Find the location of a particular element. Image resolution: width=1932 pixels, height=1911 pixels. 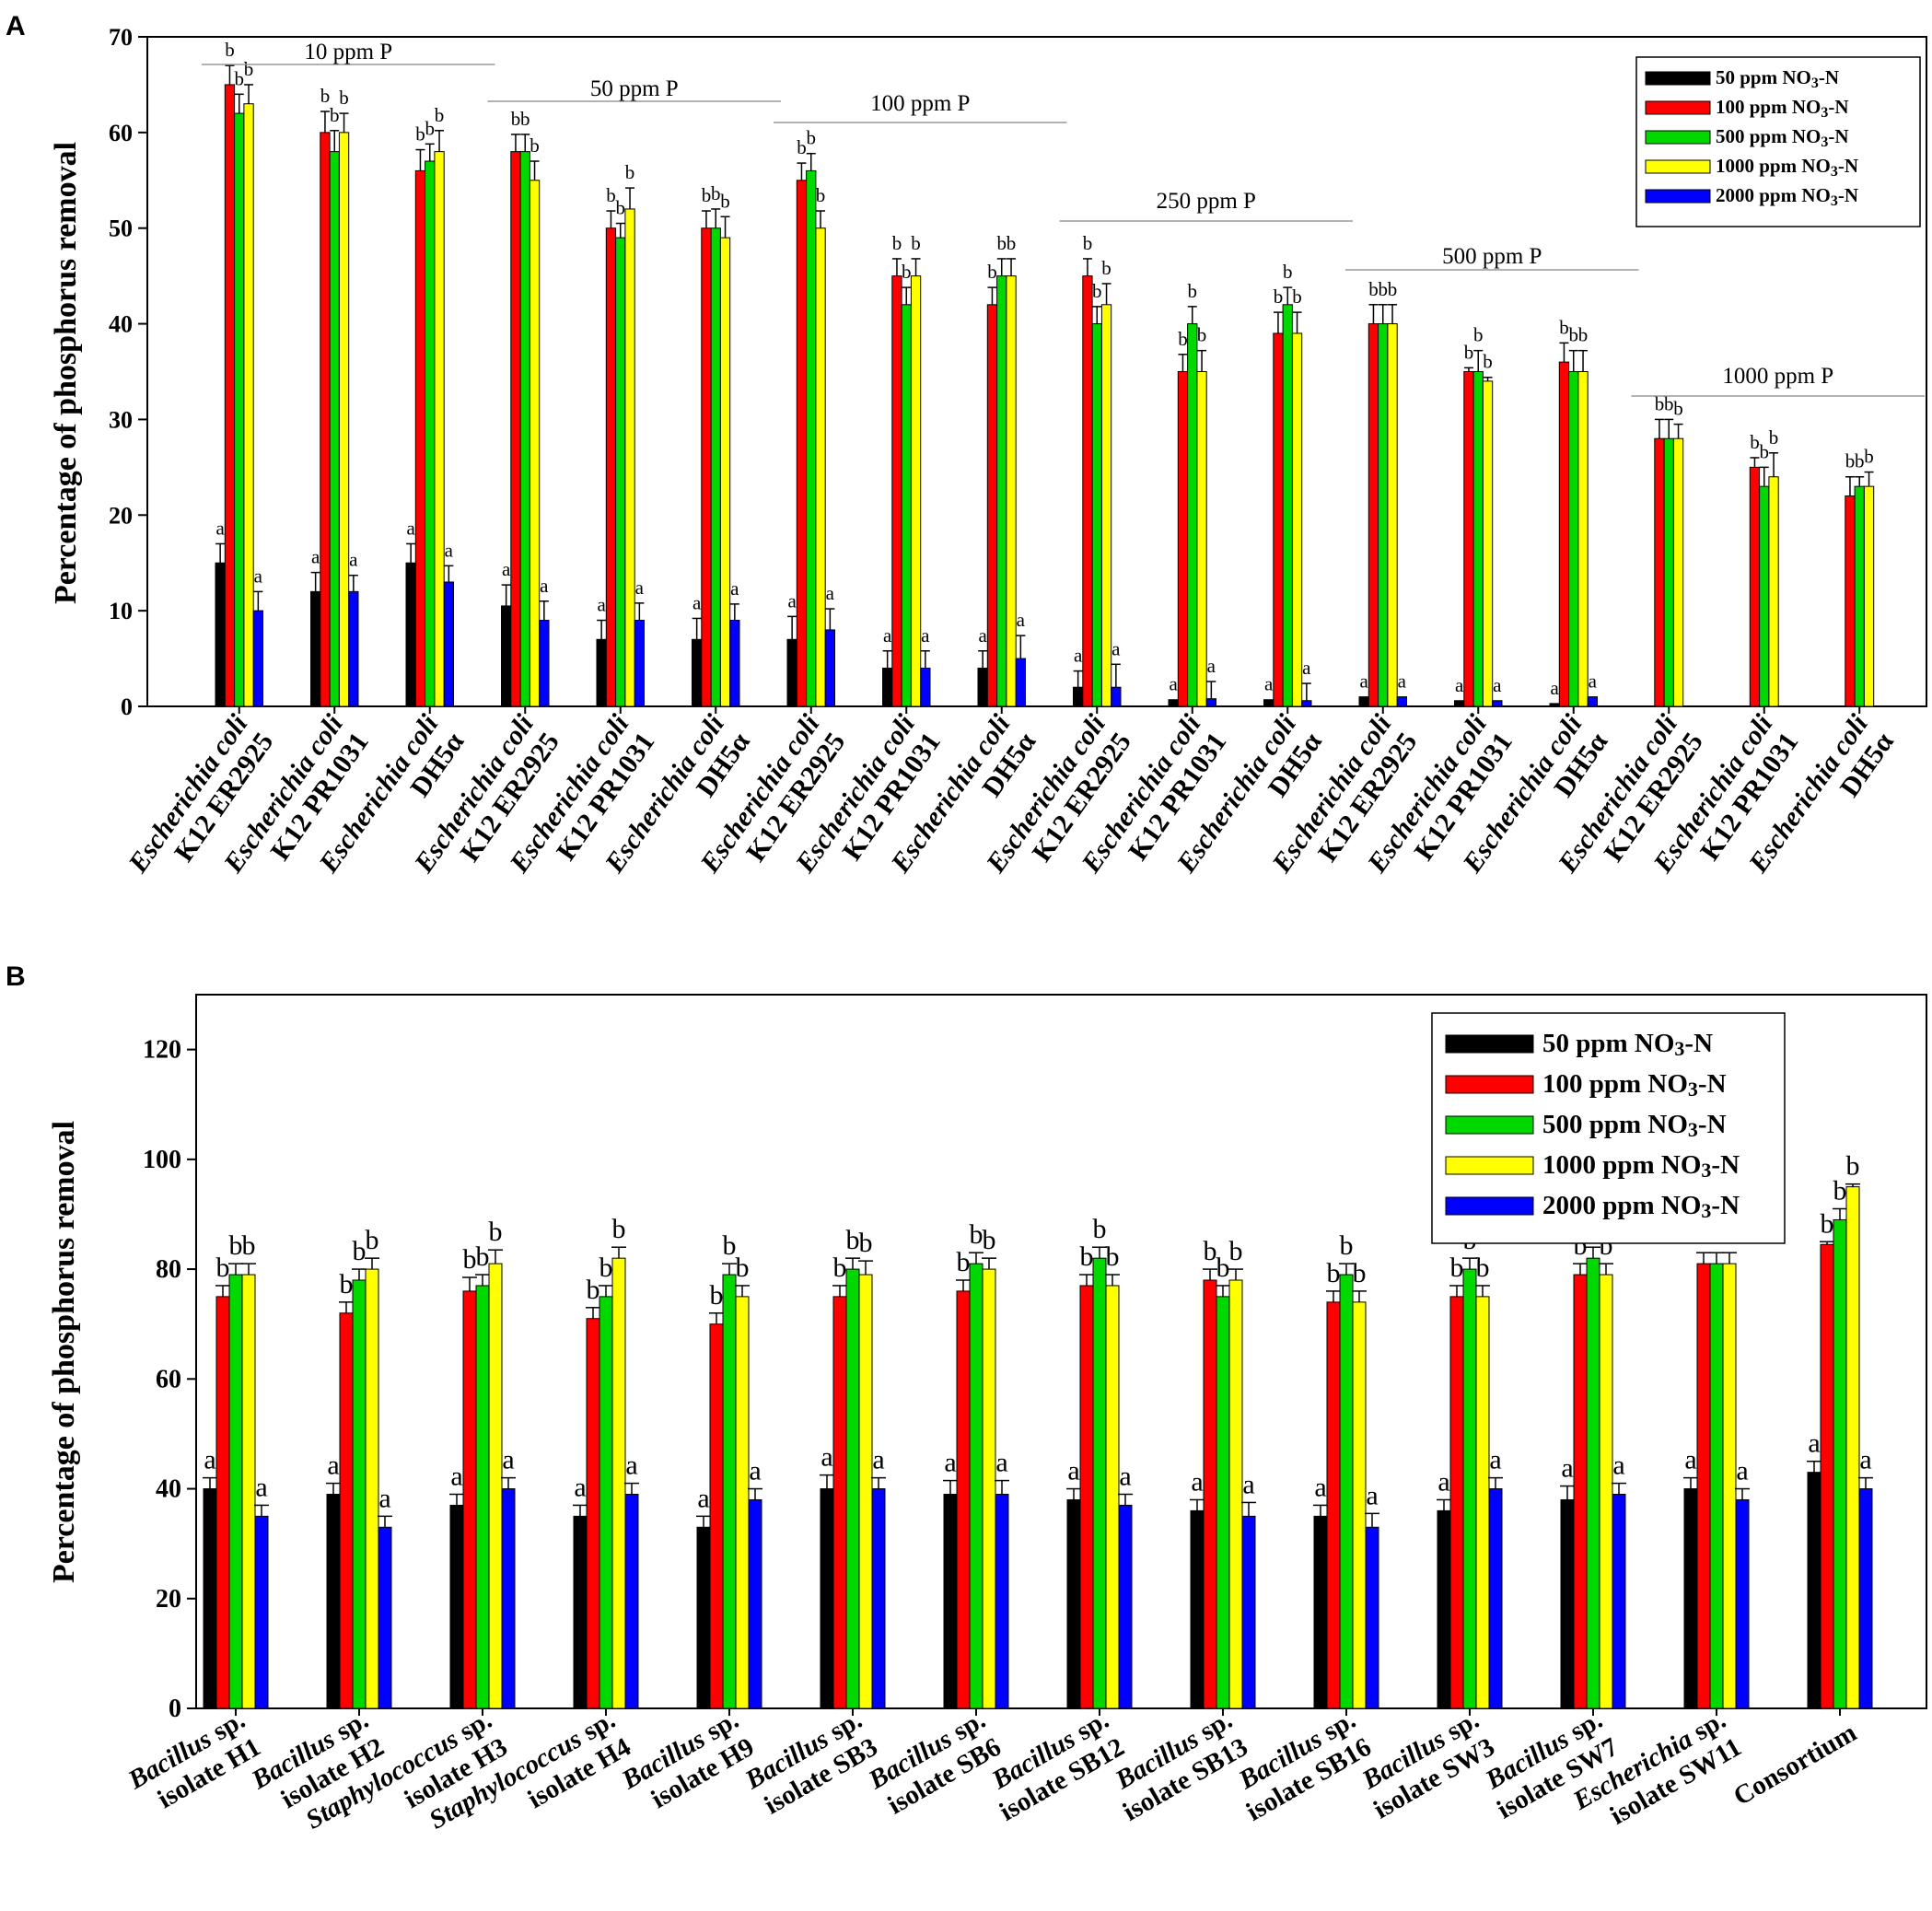

y-tick-label: 120 is located at coordinates (162, 1050).